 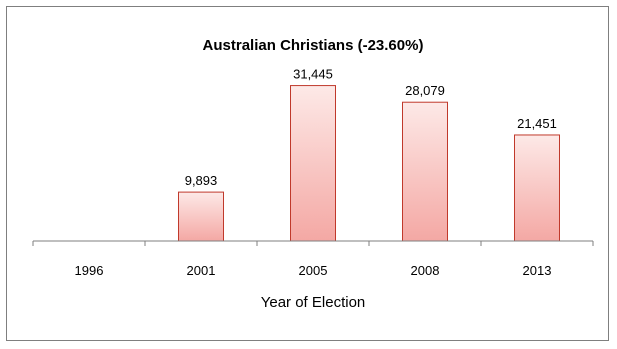 I want to click on x-tick-label-2001: 2001, so click(x=201, y=270).